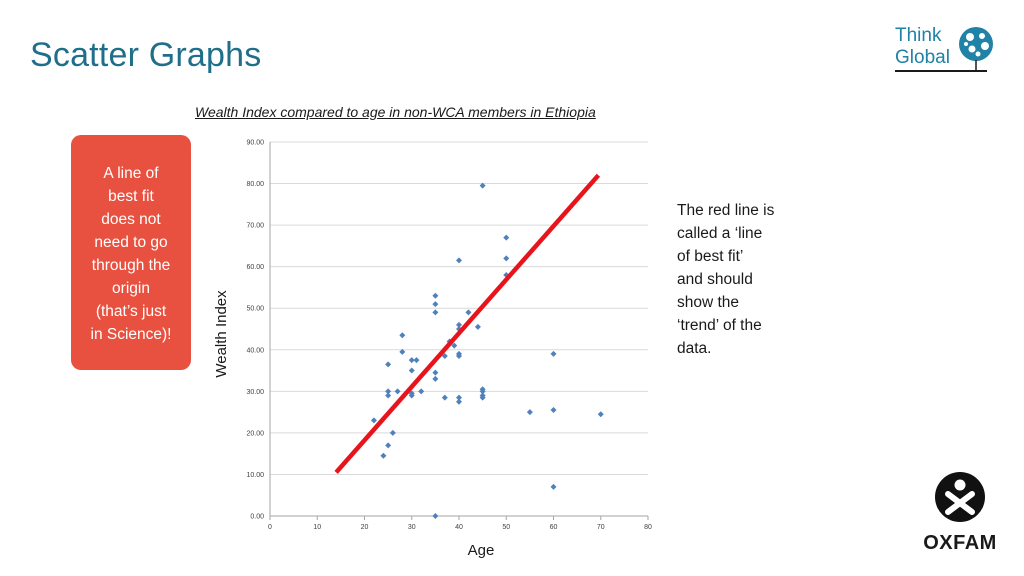  Describe the element at coordinates (960, 497) in the screenshot. I see `oxfam-person-icon` at that location.